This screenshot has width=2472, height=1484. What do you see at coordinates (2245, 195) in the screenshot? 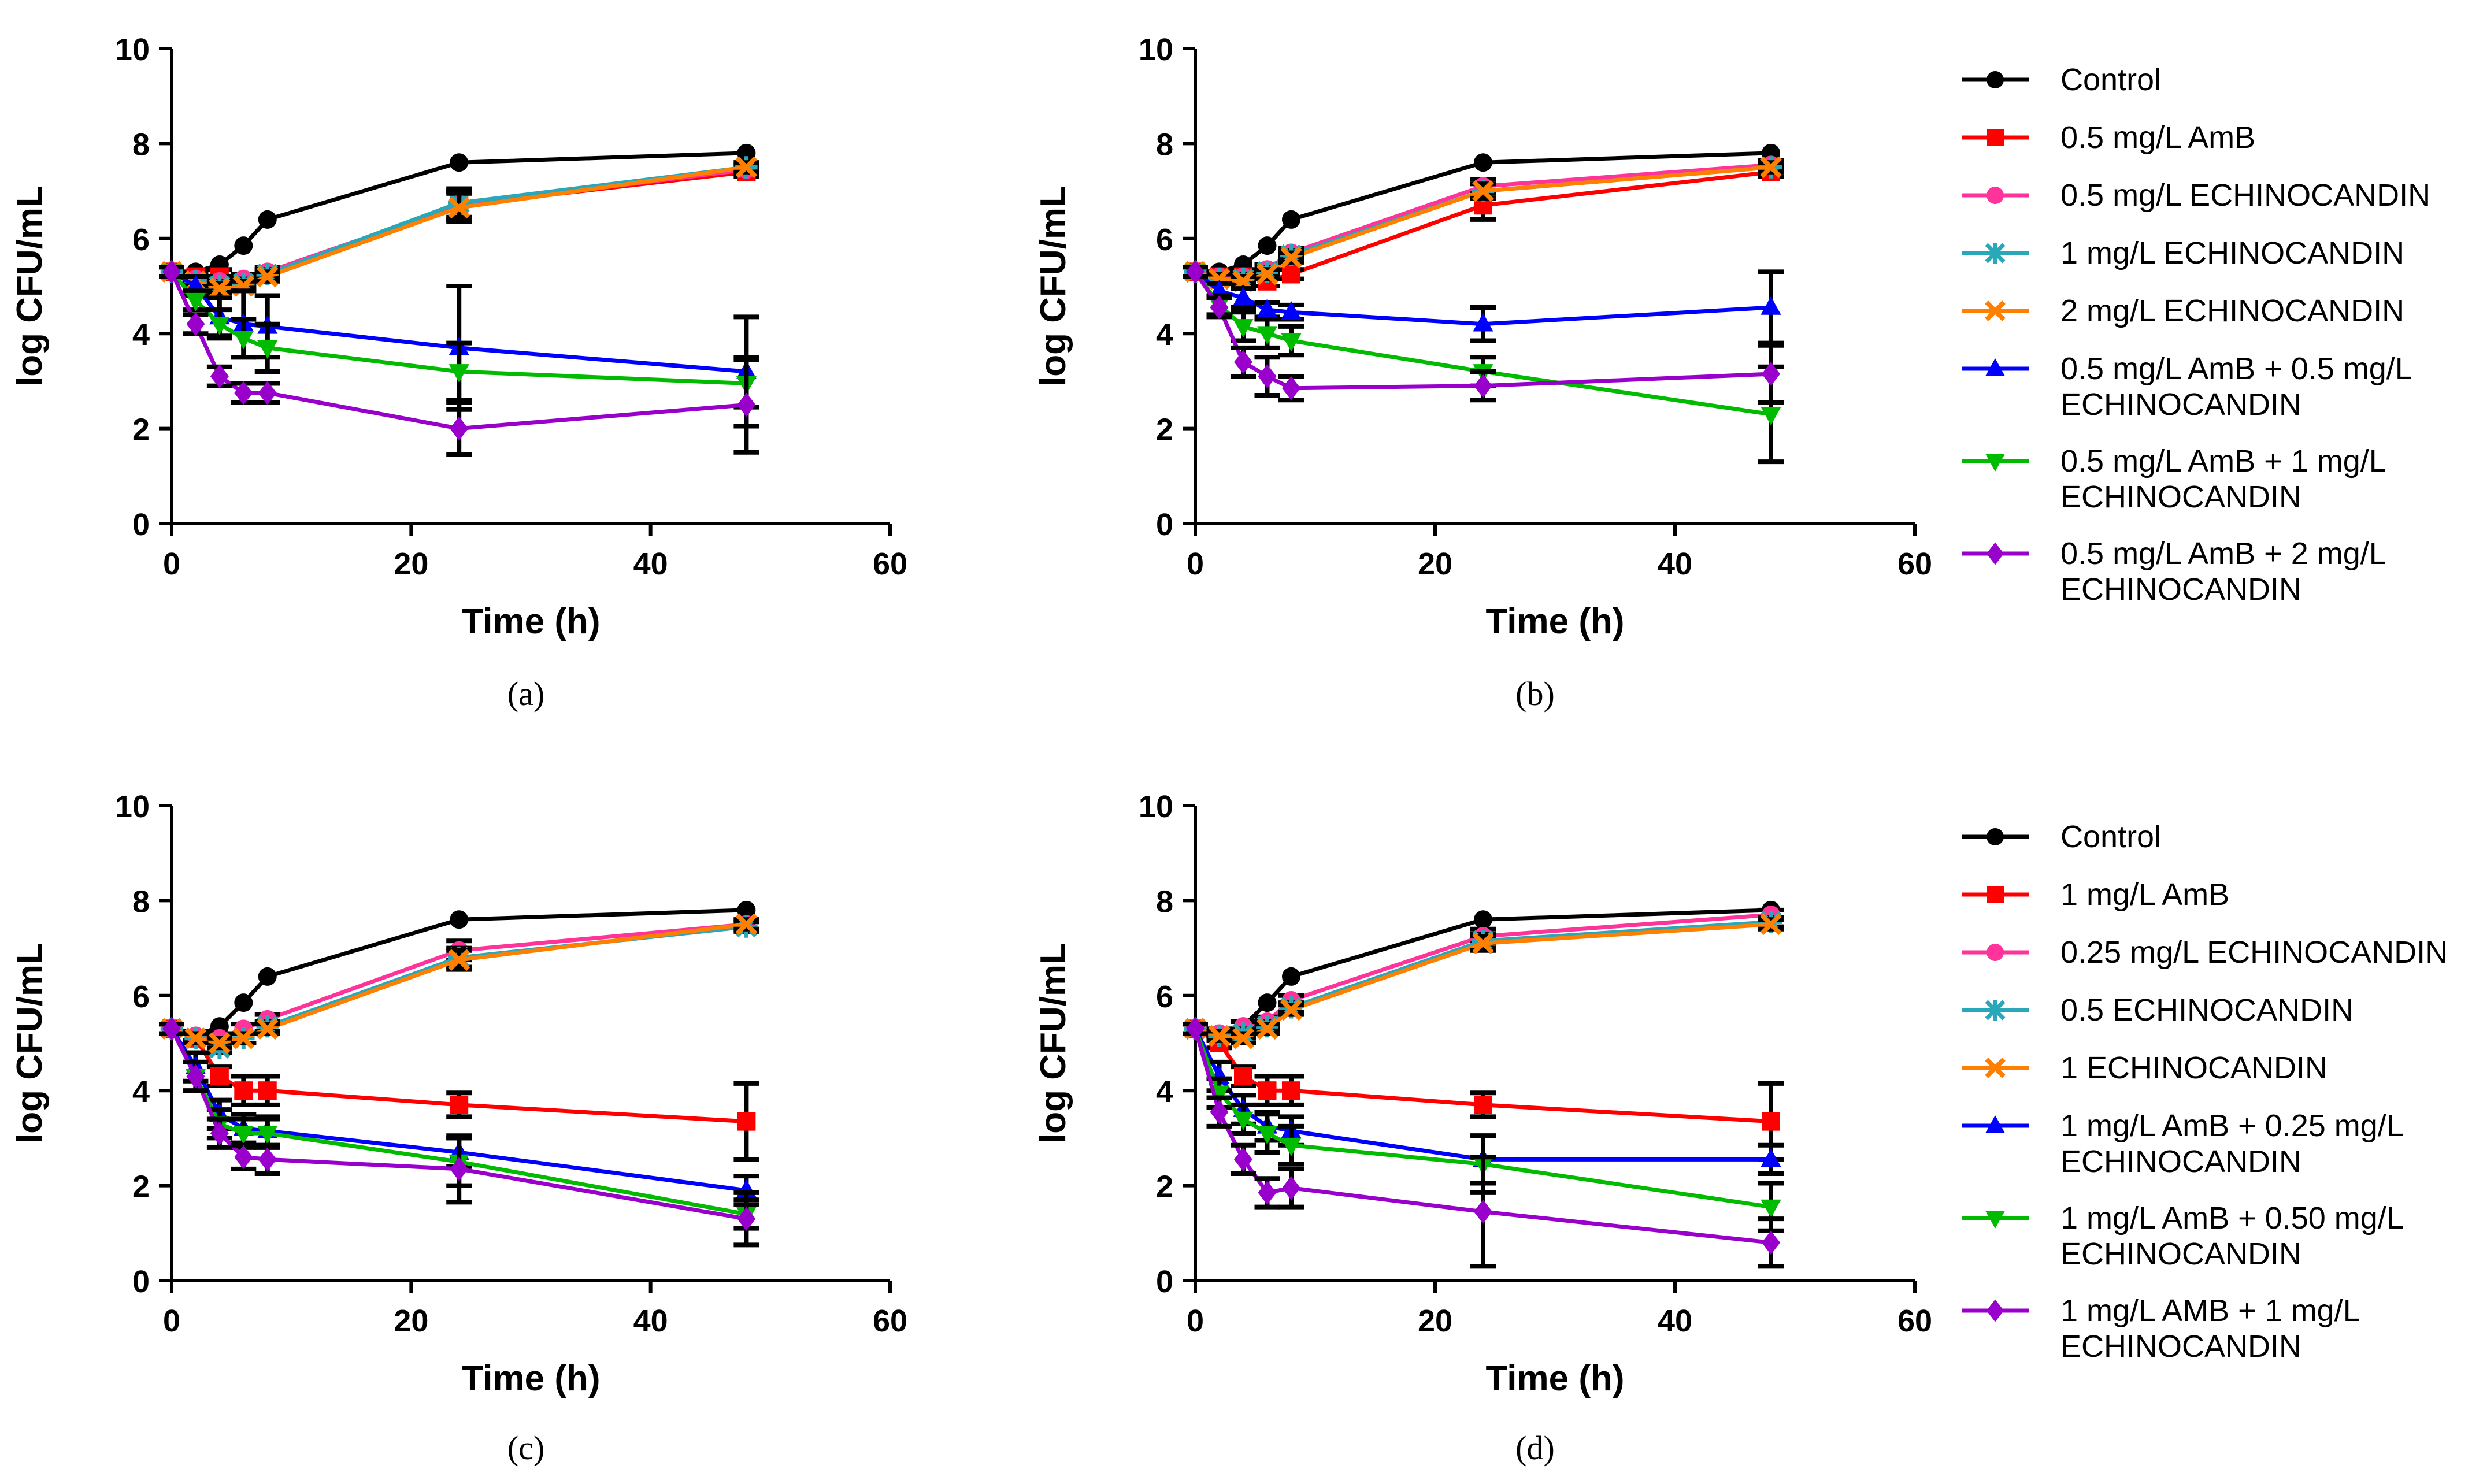
I see `legend-label: 0.5 mg/L ECHINOCANDIN` at bounding box center [2245, 195].